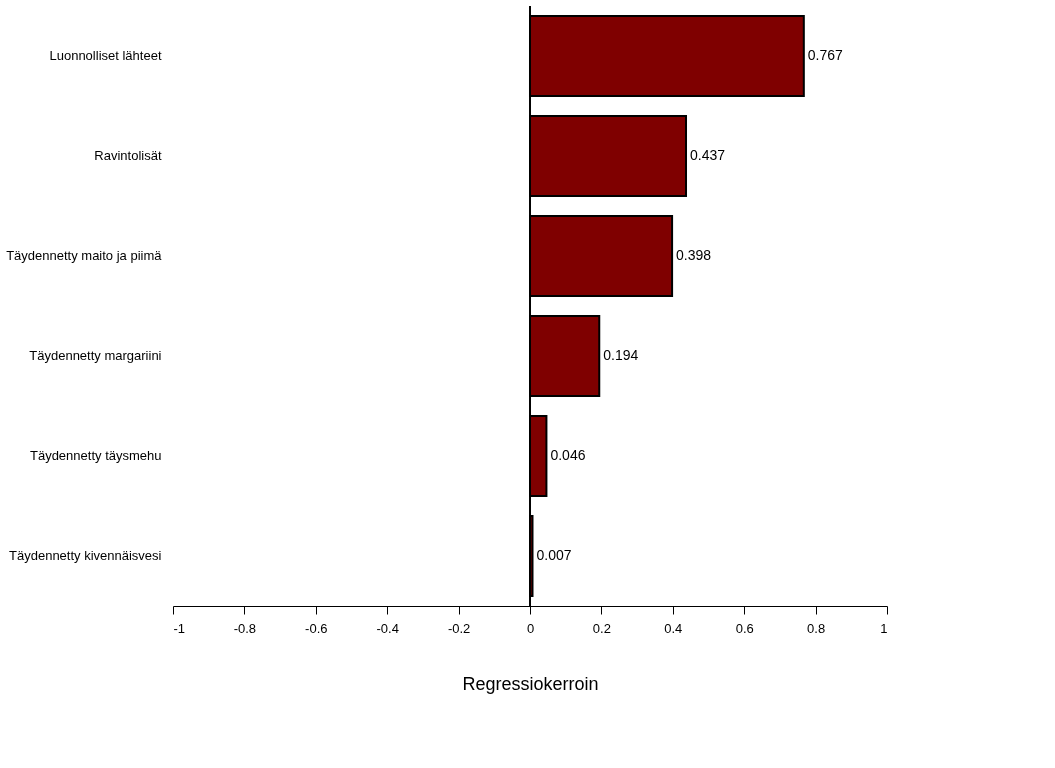 Image resolution: width=1055 pixels, height=768 pixels. Describe the element at coordinates (621, 355) in the screenshot. I see `data-label: 0.194` at that location.